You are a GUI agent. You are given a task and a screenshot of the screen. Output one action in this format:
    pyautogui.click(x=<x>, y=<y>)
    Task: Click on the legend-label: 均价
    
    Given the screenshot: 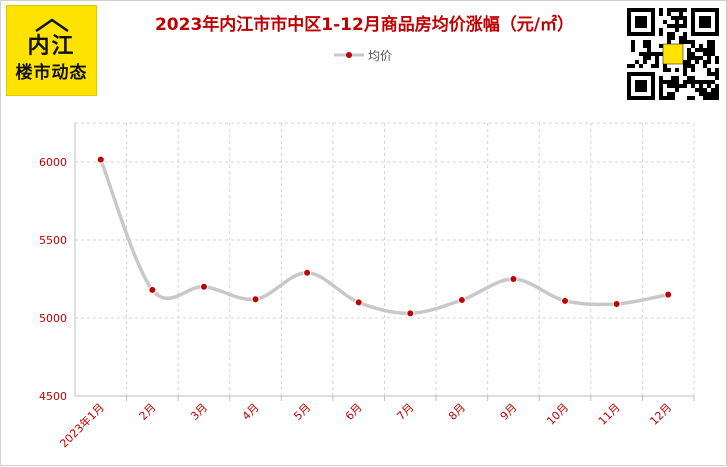 What is the action you would take?
    pyautogui.click(x=380, y=55)
    